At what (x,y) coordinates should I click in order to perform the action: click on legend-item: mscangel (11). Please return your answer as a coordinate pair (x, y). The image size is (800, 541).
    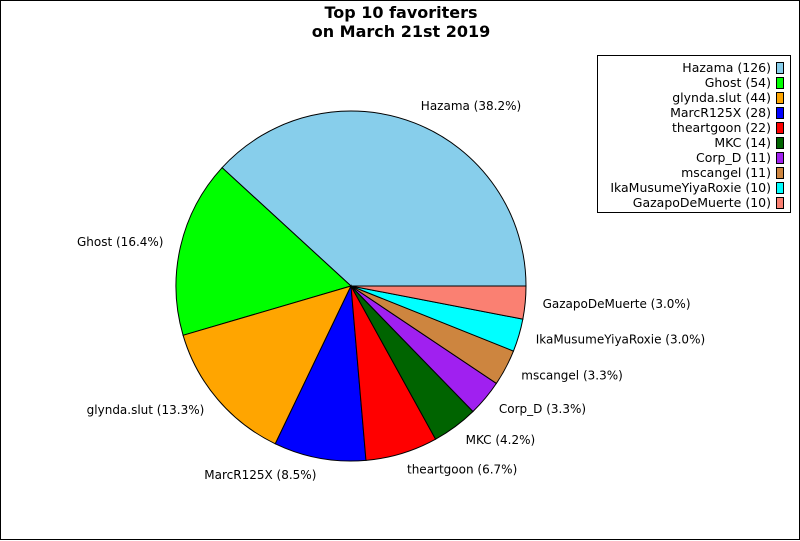
    Looking at the image, I should click on (732, 172).